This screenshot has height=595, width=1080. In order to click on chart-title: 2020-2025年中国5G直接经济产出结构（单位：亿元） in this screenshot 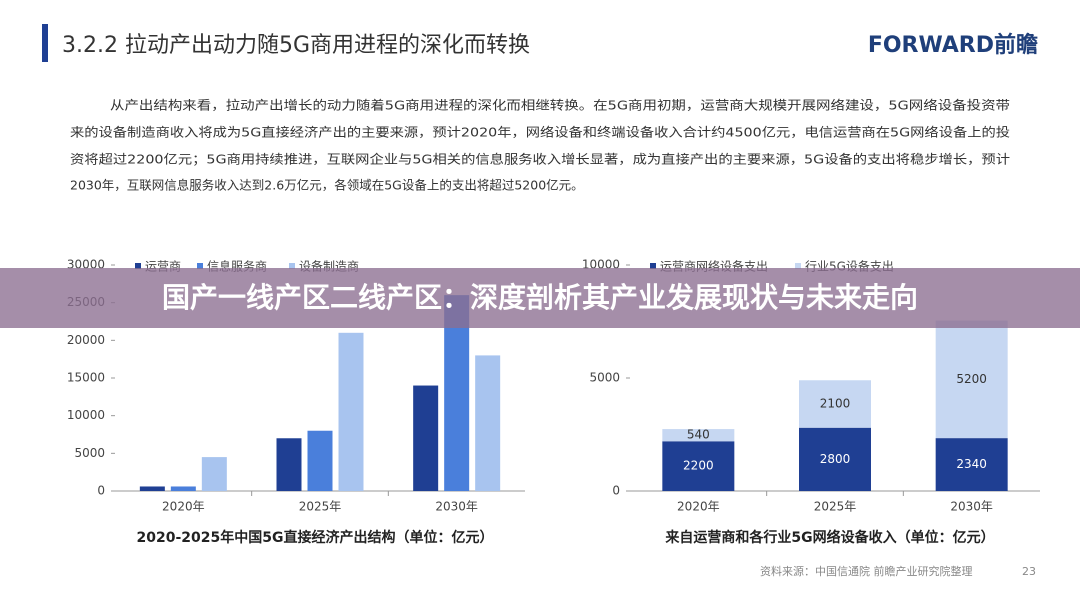, I will do `click(315, 537)`.